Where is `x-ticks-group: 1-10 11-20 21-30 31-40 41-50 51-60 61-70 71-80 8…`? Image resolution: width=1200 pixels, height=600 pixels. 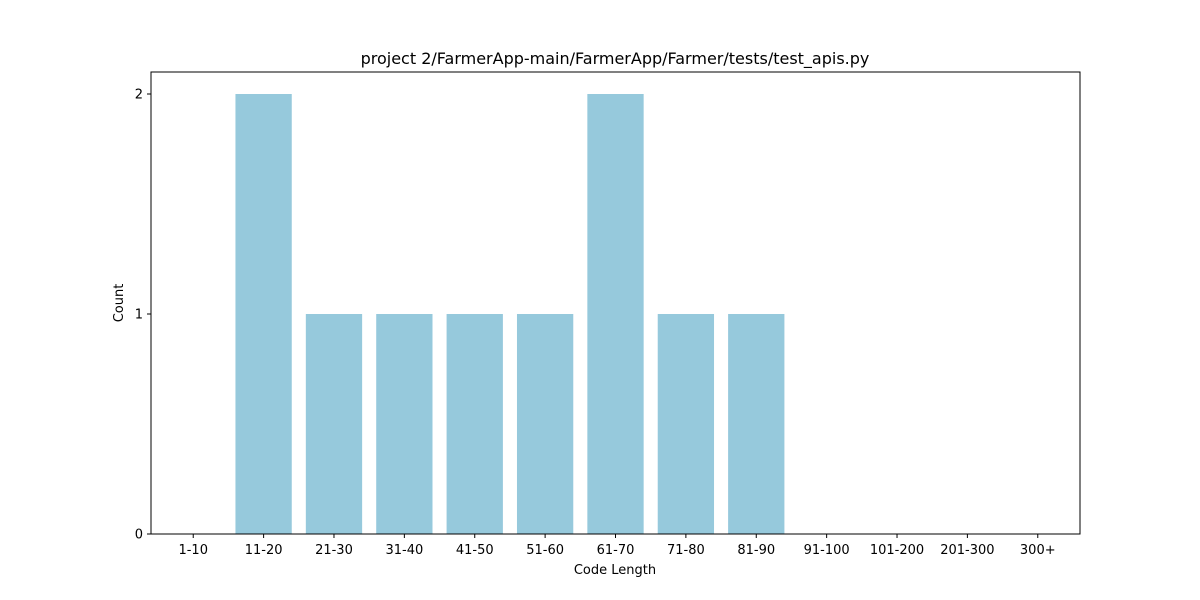
x-ticks-group: 1-10 11-20 21-30 31-40 41-50 51-60 61-70 71-80 8… is located at coordinates (617, 546).